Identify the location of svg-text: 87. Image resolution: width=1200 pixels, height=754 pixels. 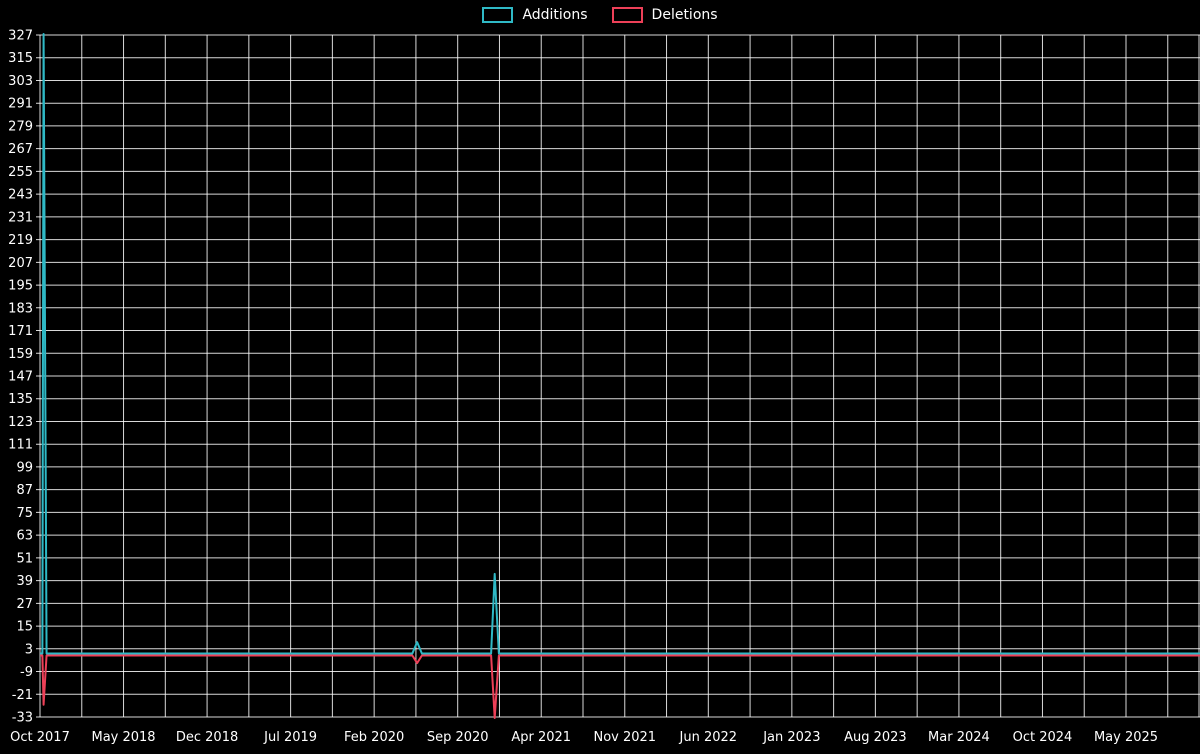
(24, 490).